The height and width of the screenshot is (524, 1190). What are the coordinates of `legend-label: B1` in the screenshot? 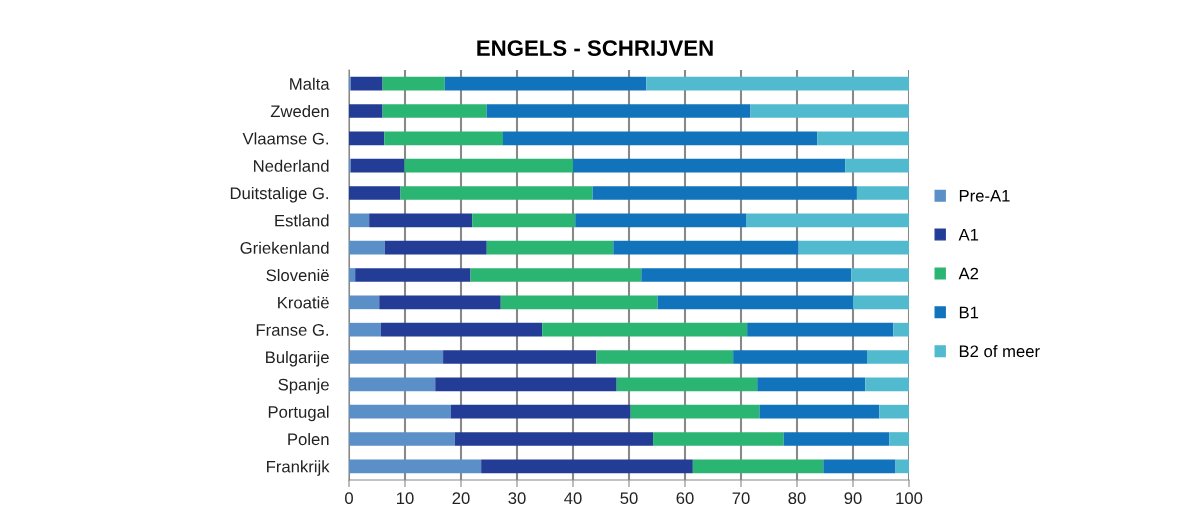 It's located at (969, 312).